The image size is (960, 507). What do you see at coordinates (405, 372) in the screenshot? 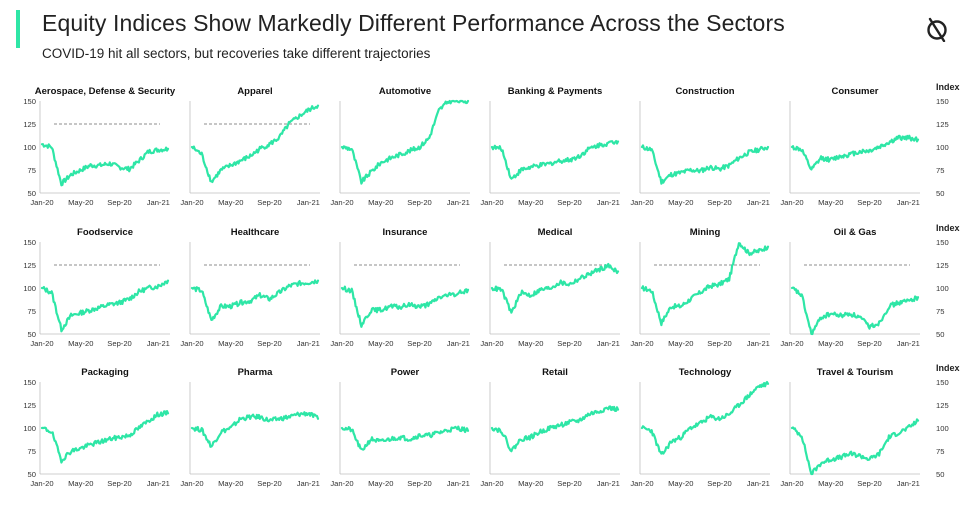
I see `panel-title: Power` at bounding box center [405, 372].